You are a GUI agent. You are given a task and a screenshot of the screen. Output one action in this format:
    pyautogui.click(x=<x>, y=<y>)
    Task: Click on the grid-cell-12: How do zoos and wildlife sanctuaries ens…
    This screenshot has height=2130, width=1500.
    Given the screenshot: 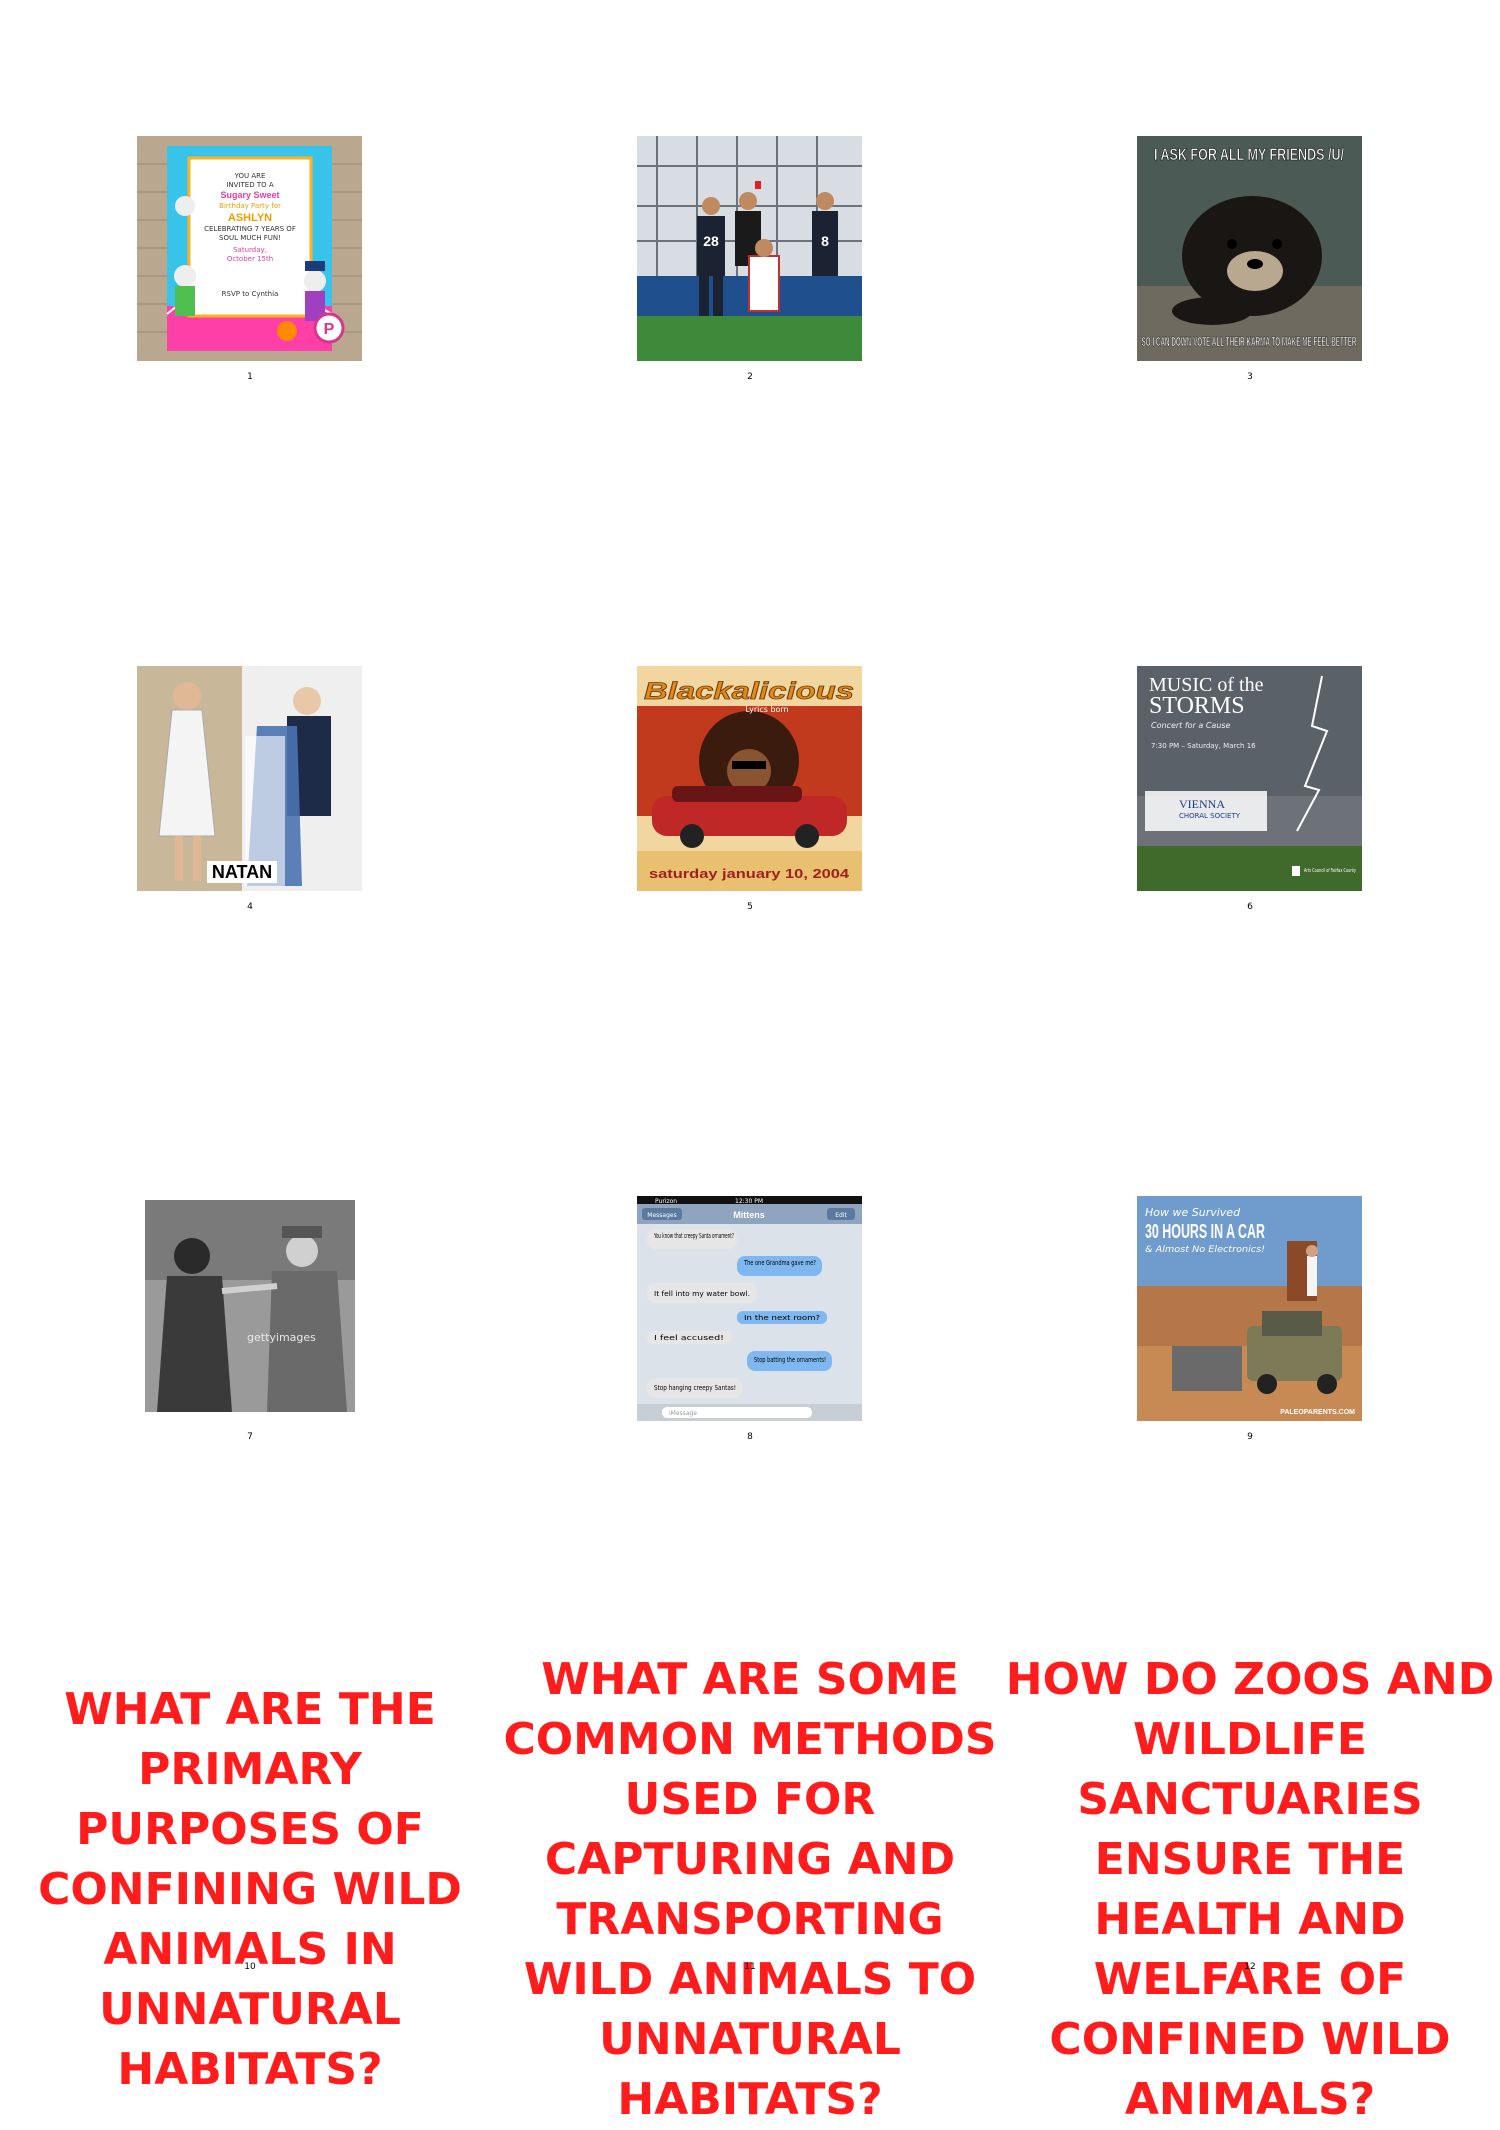 What is the action you would take?
    pyautogui.click(x=1250, y=1857)
    